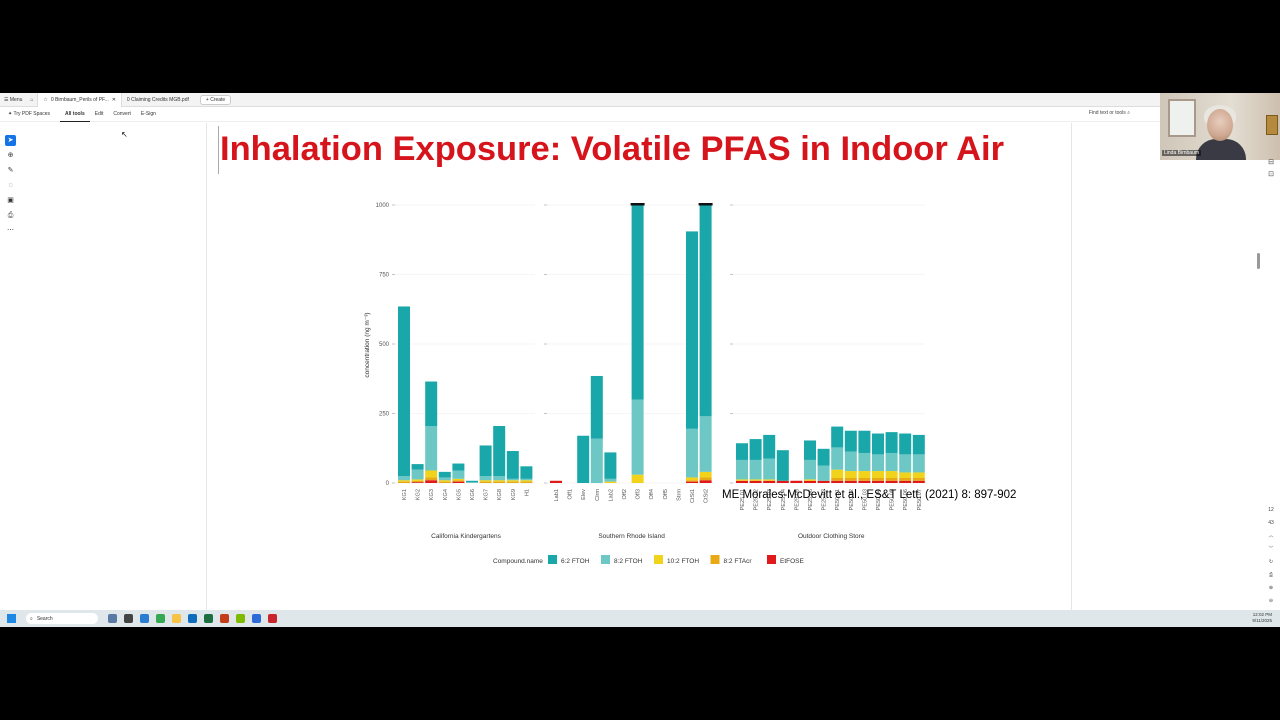 Image resolution: width=1280 pixels, height=720 pixels. I want to click on x-tick-label: PE25.01, so click(743, 499).